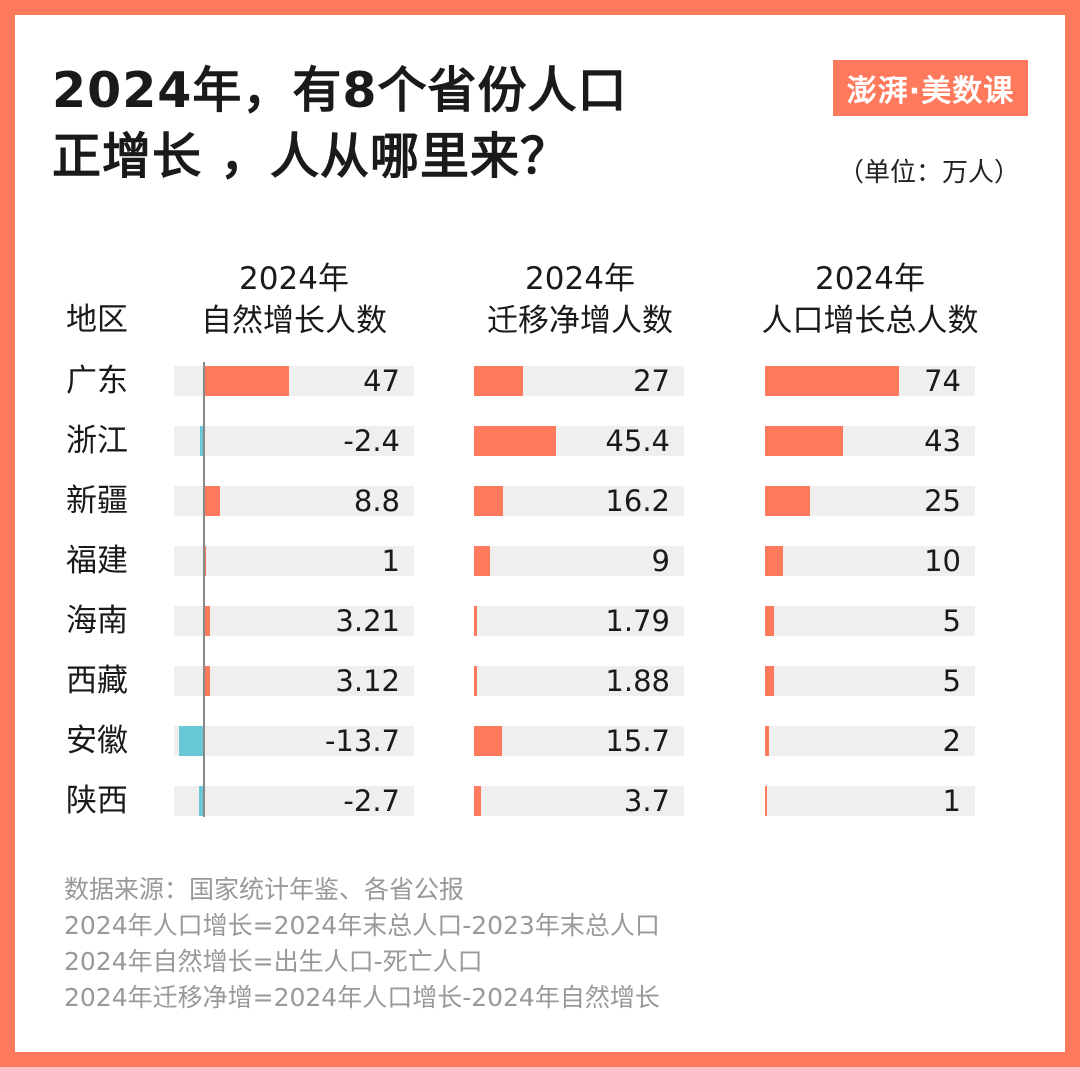 The image size is (1080, 1067). What do you see at coordinates (339, 124) in the screenshot?
I see `page-title: 2024年，有8个省份人口 正增长 ，人从哪里来？` at bounding box center [339, 124].